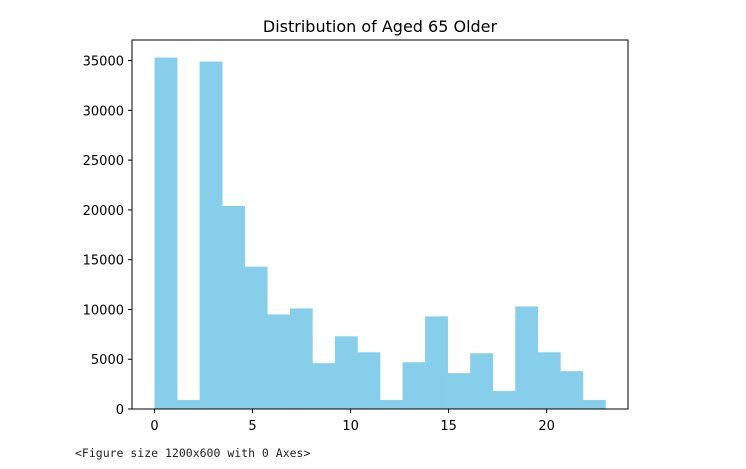 The height and width of the screenshot is (469, 746). What do you see at coordinates (154, 426) in the screenshot?
I see `x-tick-label: 0` at bounding box center [154, 426].